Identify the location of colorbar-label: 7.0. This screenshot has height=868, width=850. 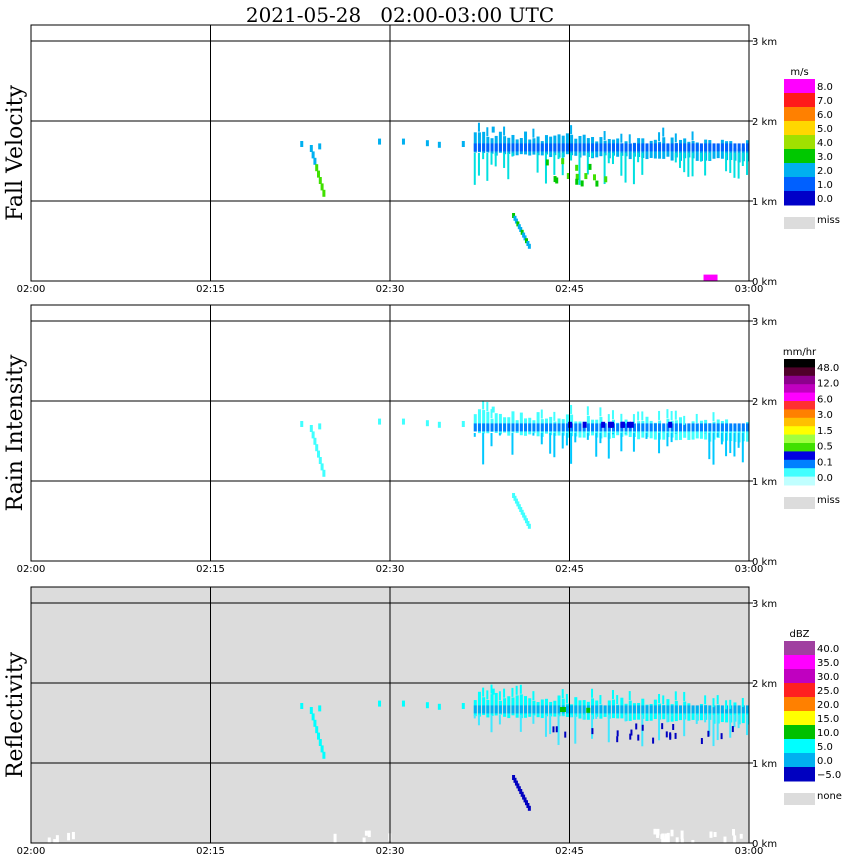
(825, 101).